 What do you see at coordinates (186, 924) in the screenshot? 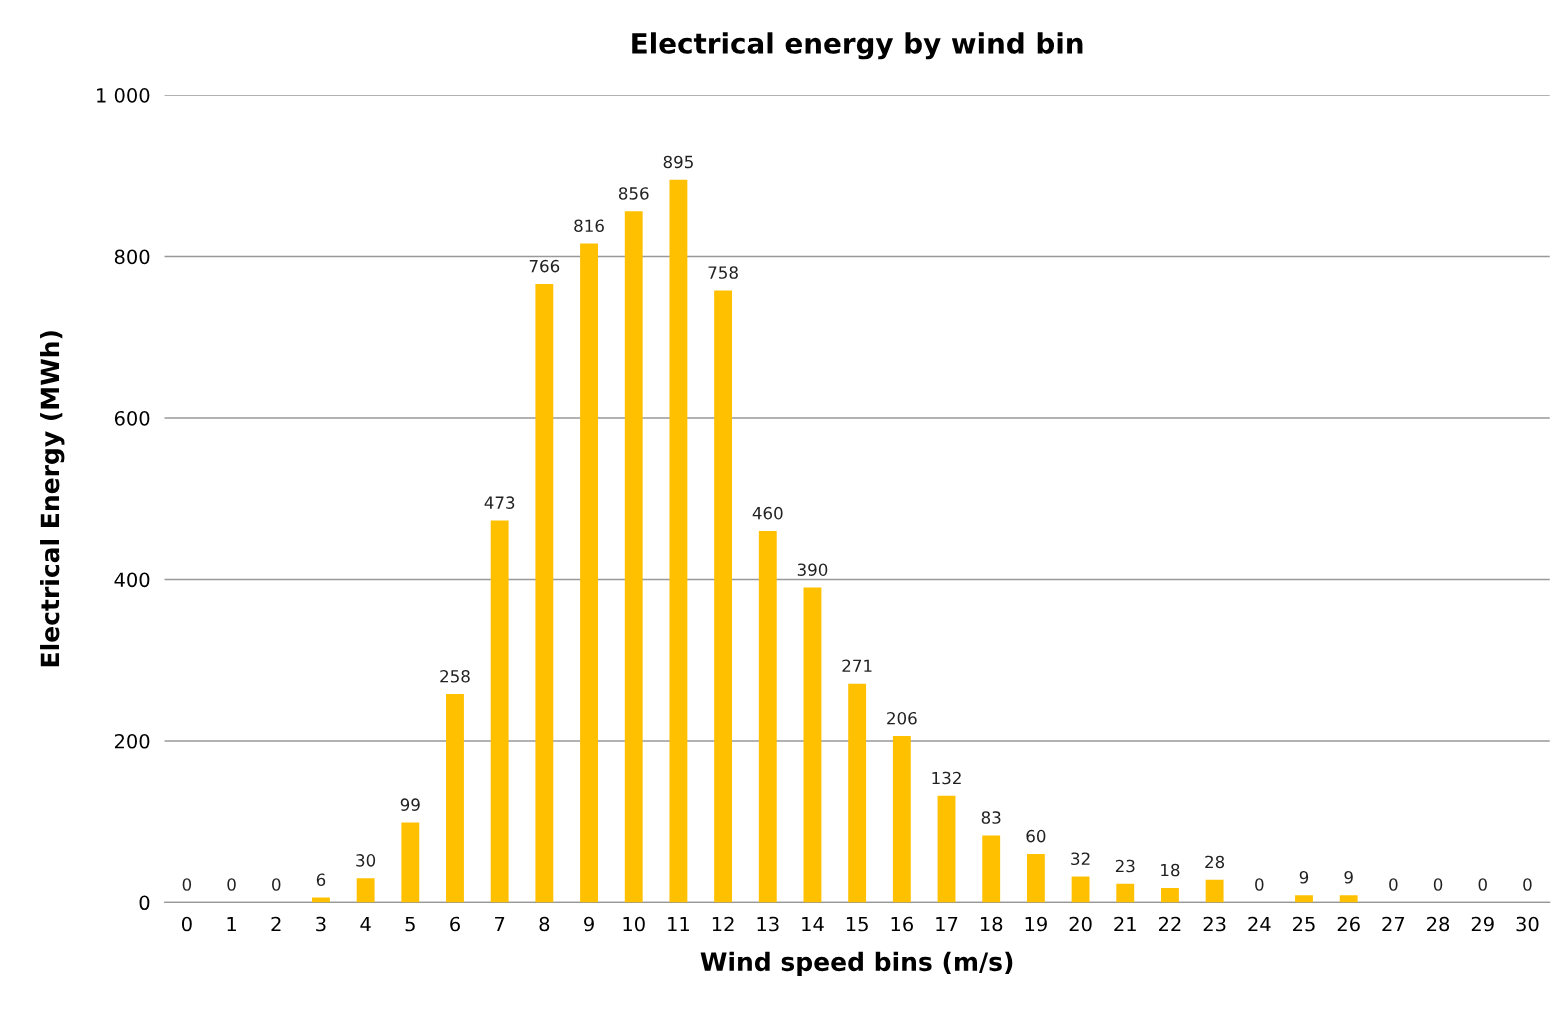
I see `x-tick-label: 0` at bounding box center [186, 924].